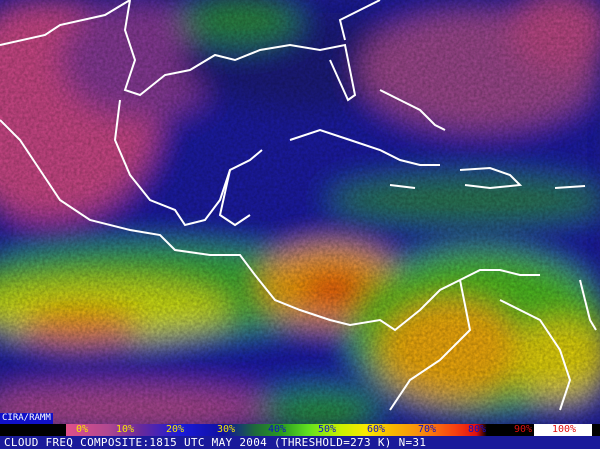 This screenshot has height=449, width=600. Describe the element at coordinates (125, 429) in the screenshot. I see `legend-label-10: 10%` at that location.